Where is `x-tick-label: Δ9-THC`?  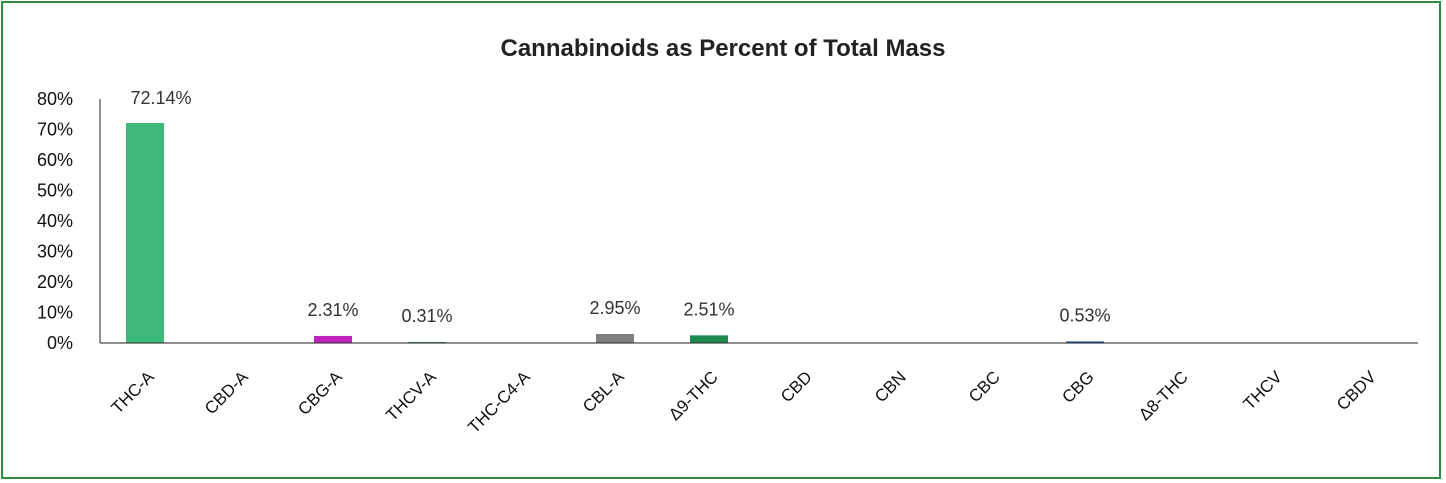
x-tick-label: Δ9-THC is located at coordinates (693, 395).